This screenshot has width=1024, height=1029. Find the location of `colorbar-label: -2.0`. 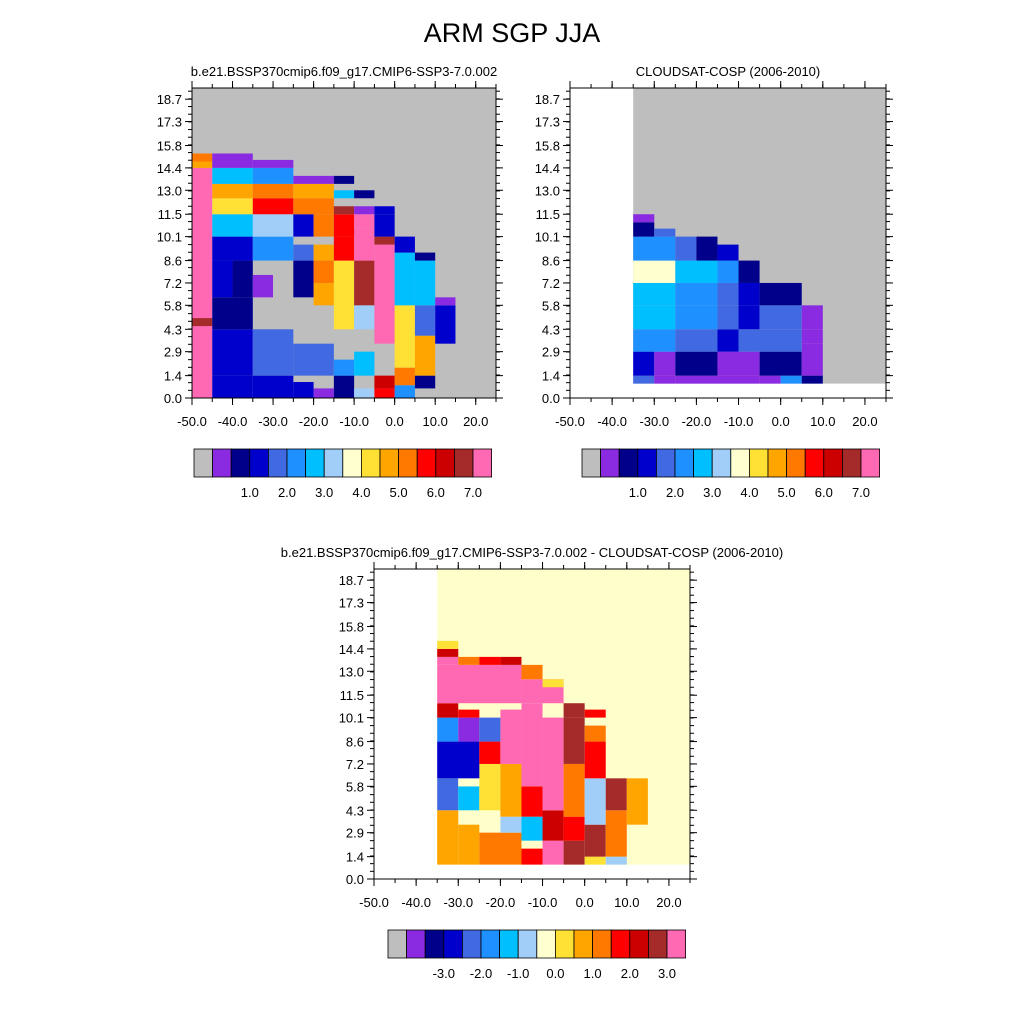

colorbar-label: -2.0 is located at coordinates (481, 973).